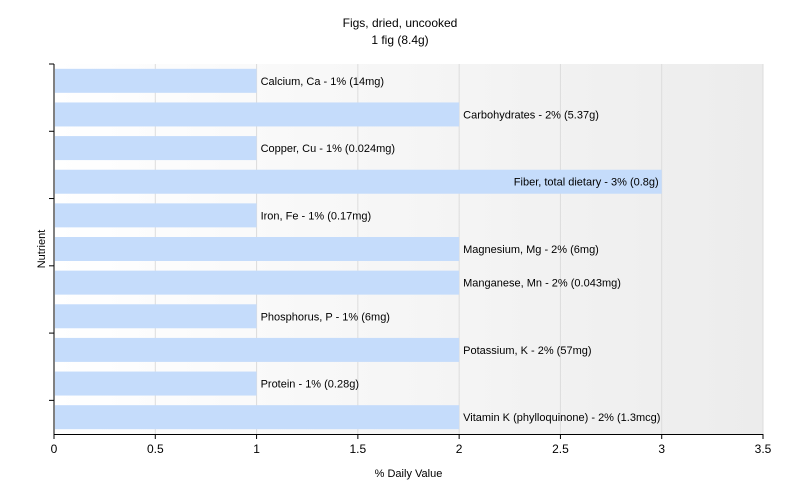 This screenshot has width=800, height=500. Describe the element at coordinates (531, 250) in the screenshot. I see `data-label: Magnesium, Mg - 2% (6mg)` at that location.